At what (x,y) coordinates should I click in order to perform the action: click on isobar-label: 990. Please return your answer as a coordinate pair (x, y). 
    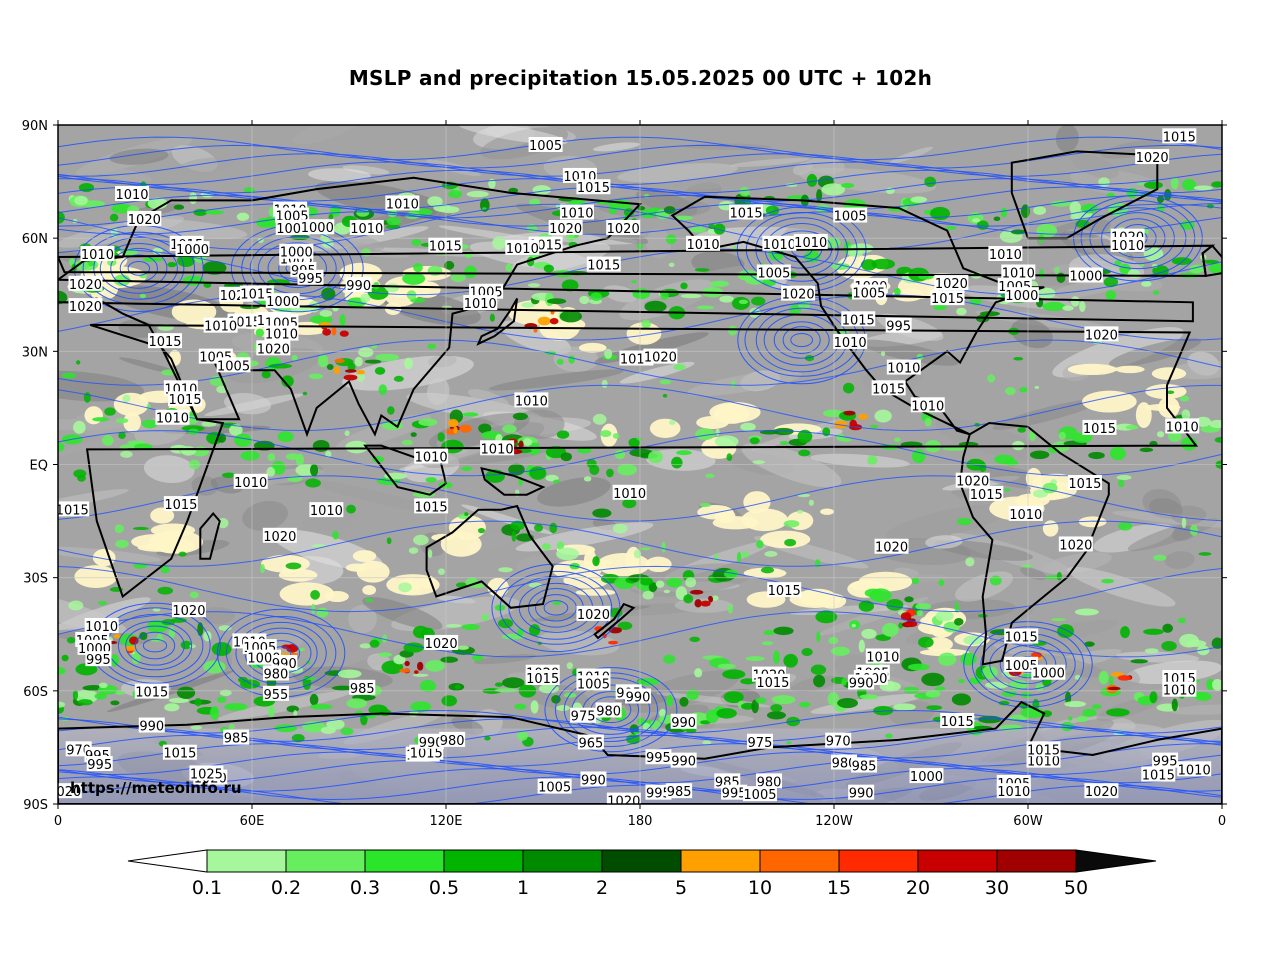
    Looking at the image, I should click on (593, 779).